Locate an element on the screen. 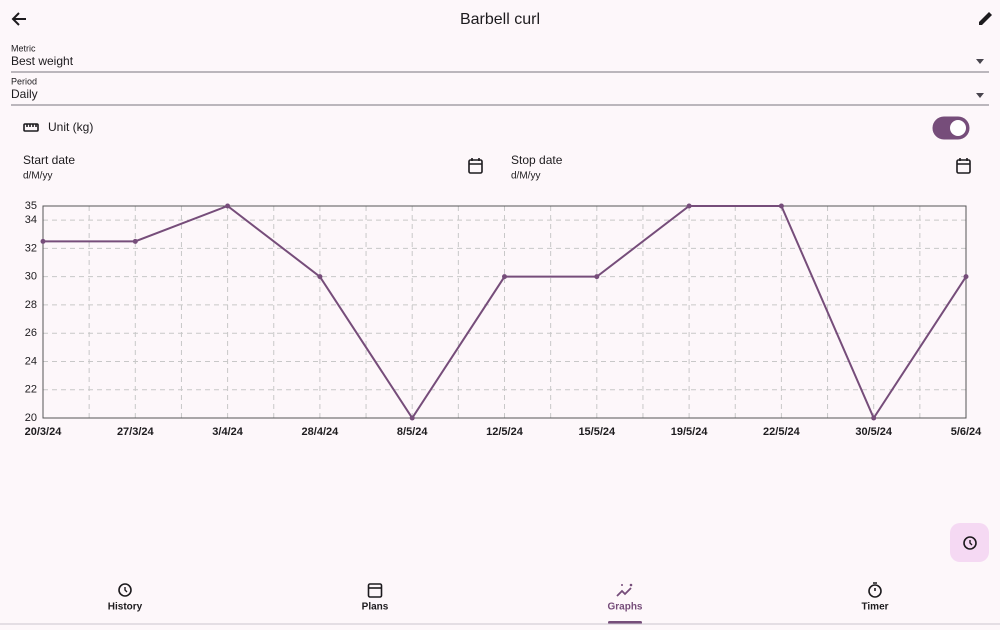 The width and height of the screenshot is (1000, 630). field-value: Best weight is located at coordinates (42, 61).